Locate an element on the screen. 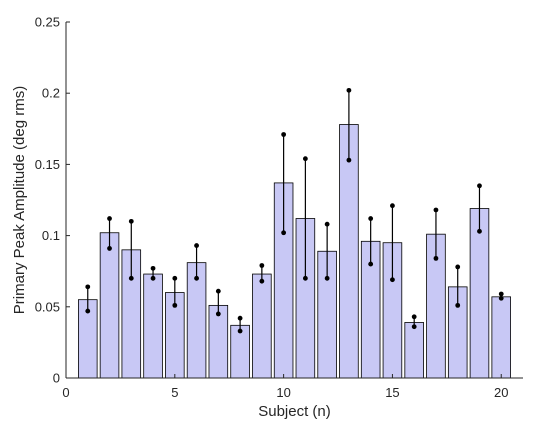 The width and height of the screenshot is (550, 433). y-tick-label: 0.2 is located at coordinates (51, 93).